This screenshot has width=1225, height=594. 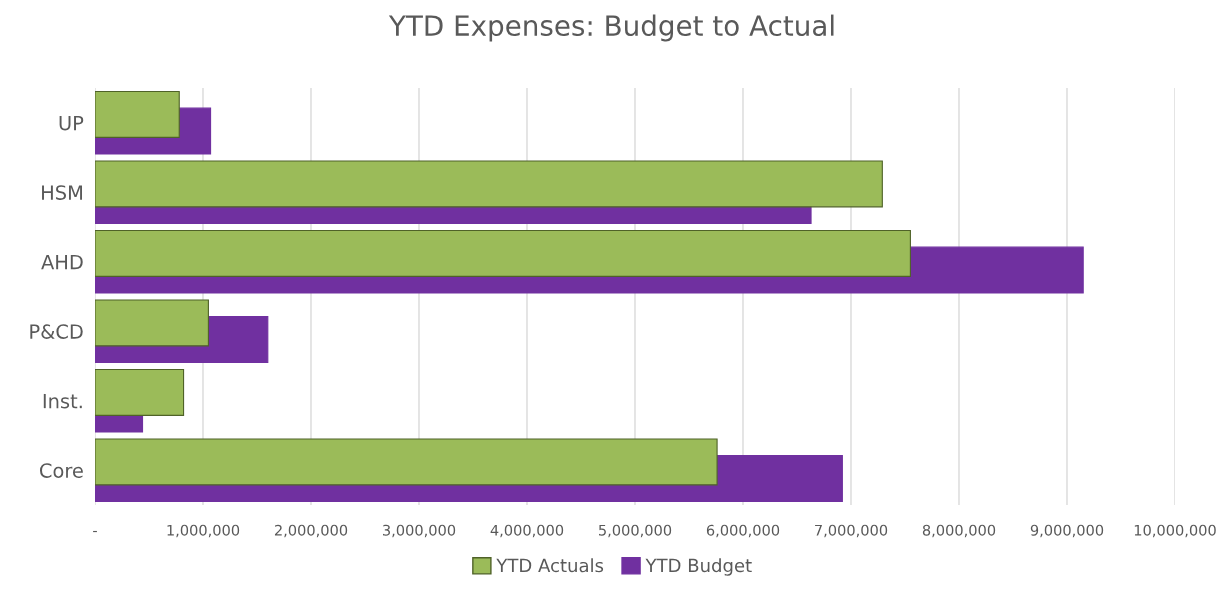 What do you see at coordinates (95, 531) in the screenshot?
I see `x-tick-label: -` at bounding box center [95, 531].